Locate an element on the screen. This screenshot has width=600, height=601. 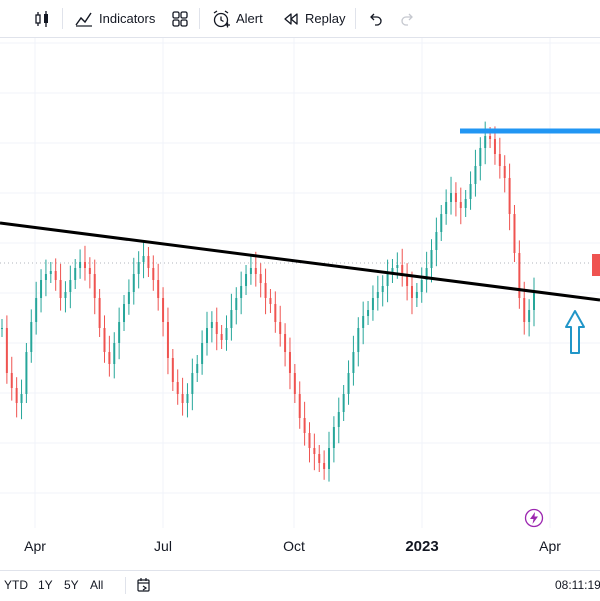
range-ytd-button: YTD is located at coordinates (16, 585).